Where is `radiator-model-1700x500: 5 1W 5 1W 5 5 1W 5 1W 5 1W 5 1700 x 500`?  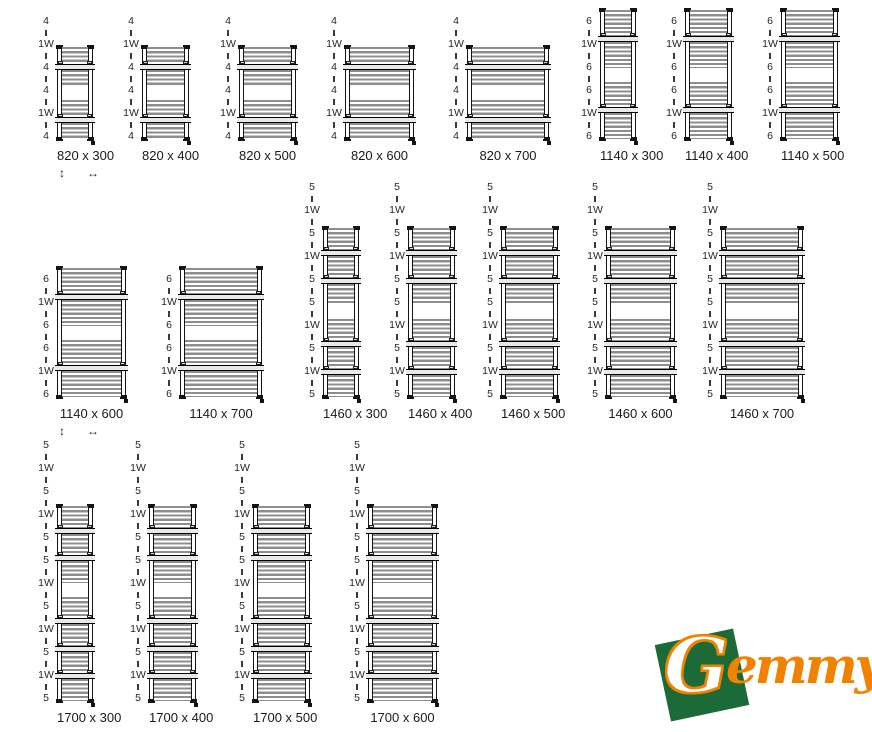
radiator-model-1700x500: 5 1W 5 1W 5 5 1W 5 1W 5 1W 5 1700 x 500 is located at coordinates (274, 581).